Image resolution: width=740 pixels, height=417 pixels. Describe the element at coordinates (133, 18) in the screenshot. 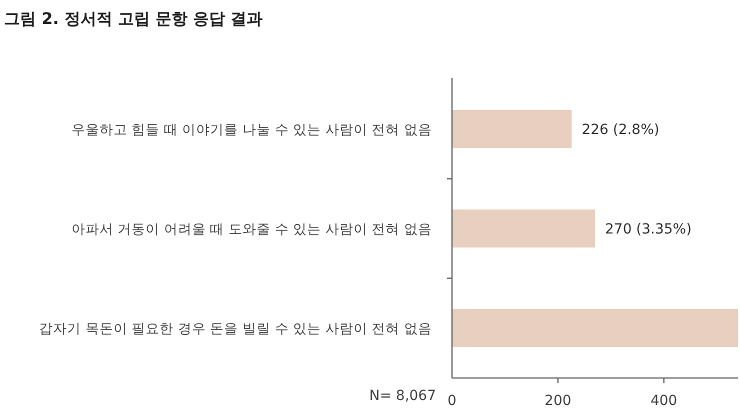

I see `text: 그림 2. 정서적 고립 문항 응답 결과` at that location.